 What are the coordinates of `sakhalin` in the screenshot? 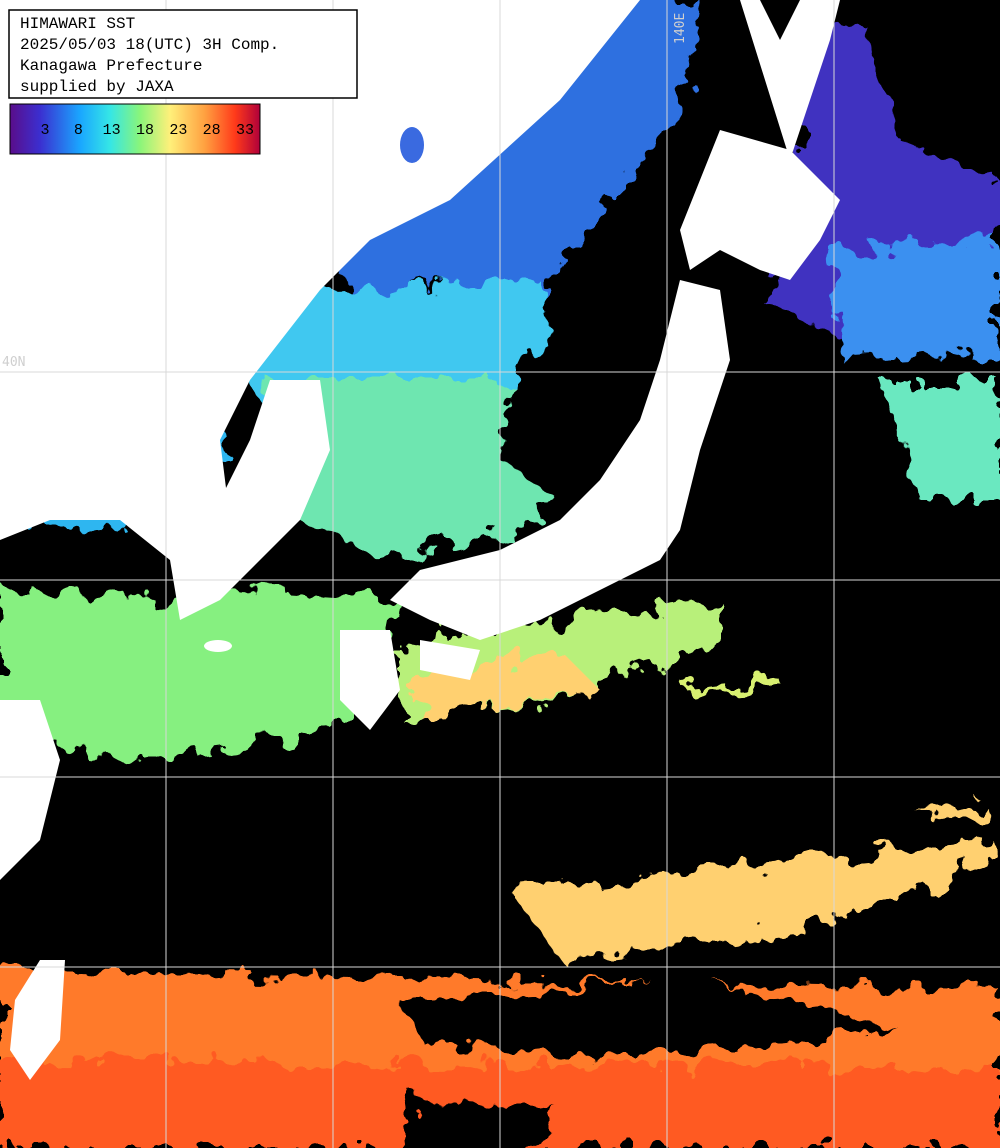 It's located at (790, 80).